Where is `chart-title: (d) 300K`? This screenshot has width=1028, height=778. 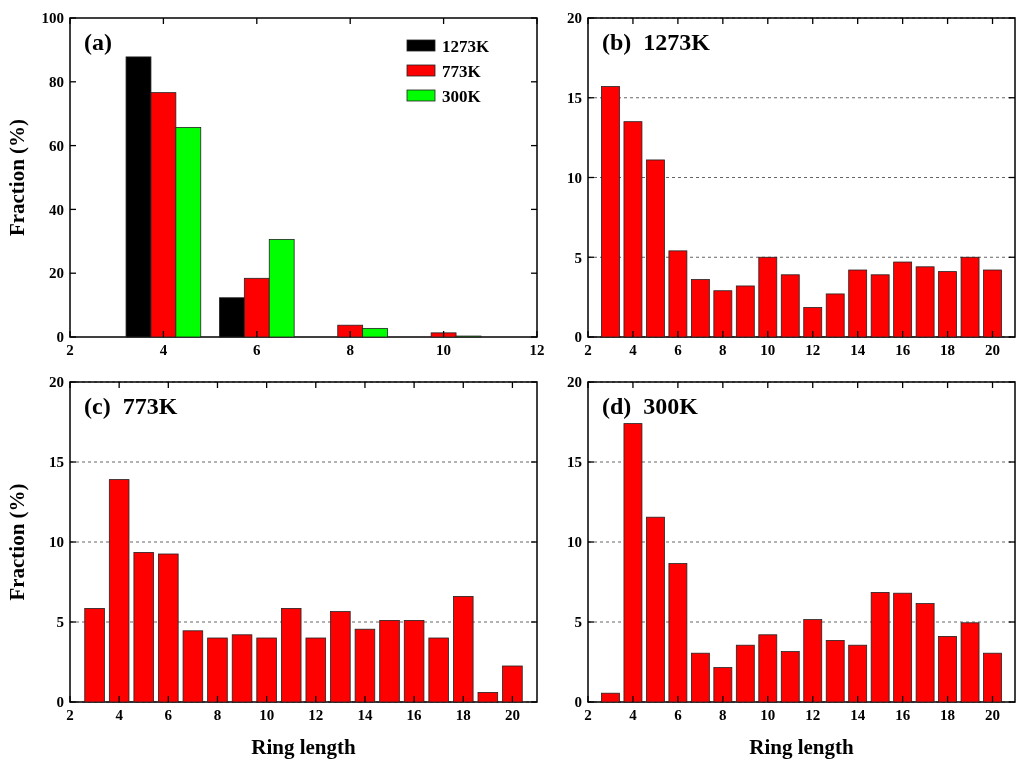
chart-title: (d) 300K is located at coordinates (650, 406).